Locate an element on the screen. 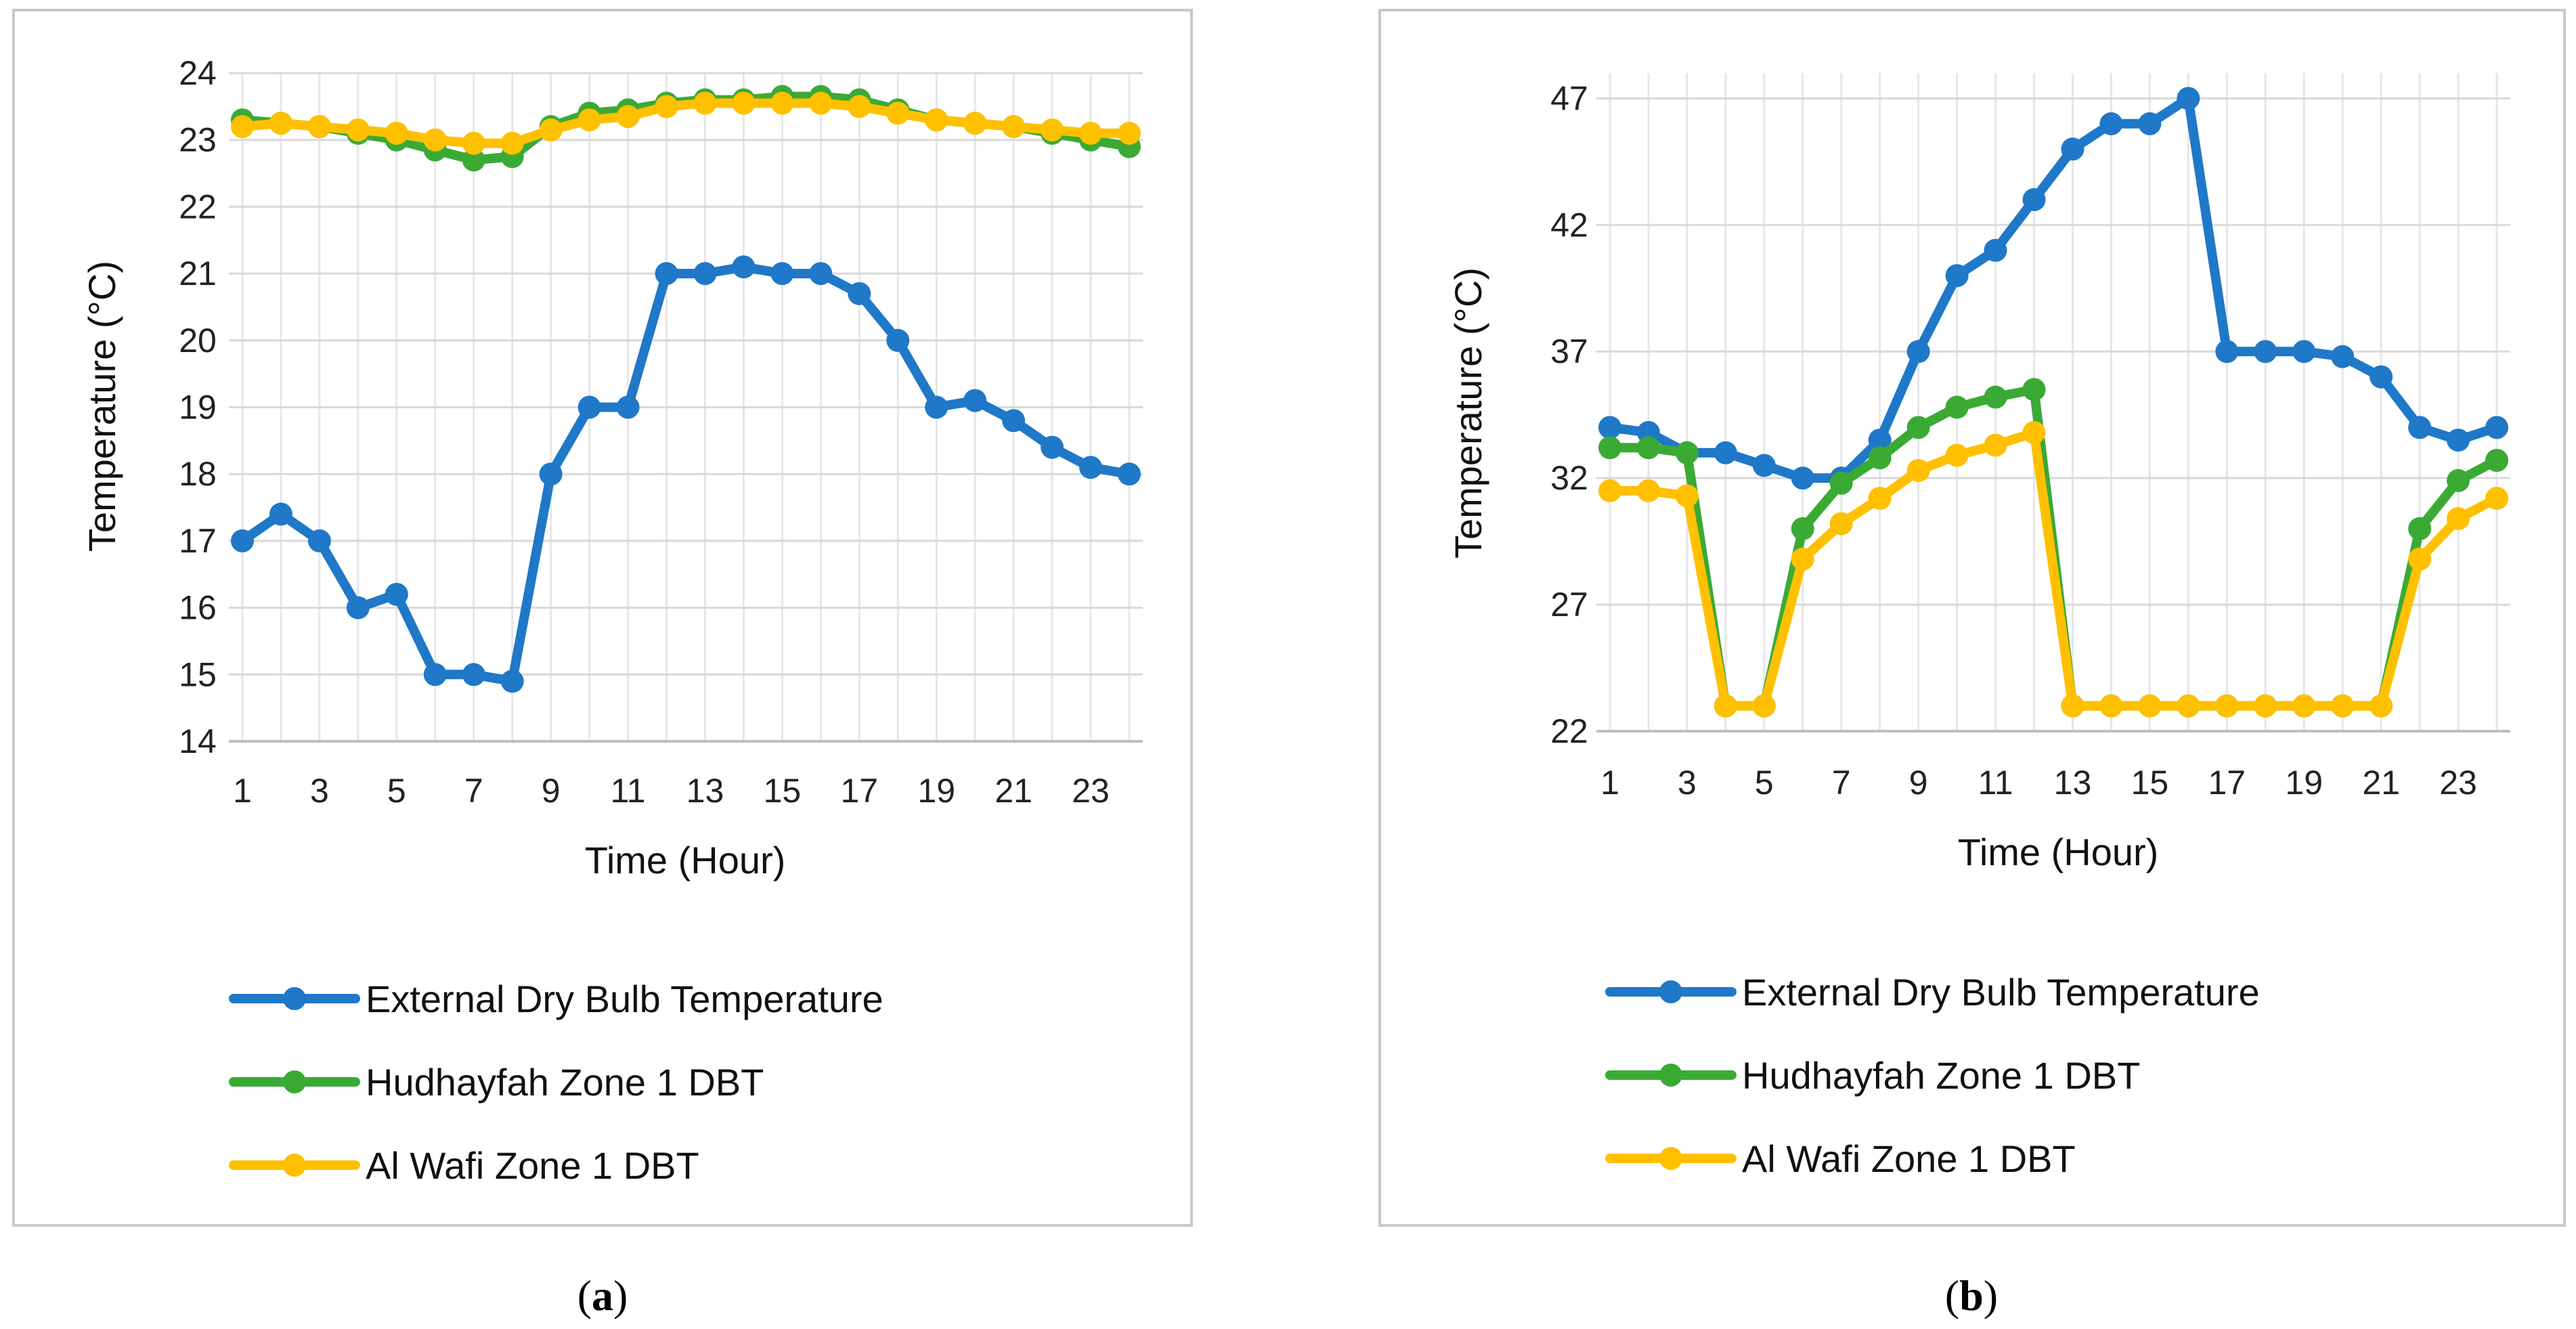 This screenshot has width=2576, height=1329. x-tick-label: 23 is located at coordinates (2458, 783).